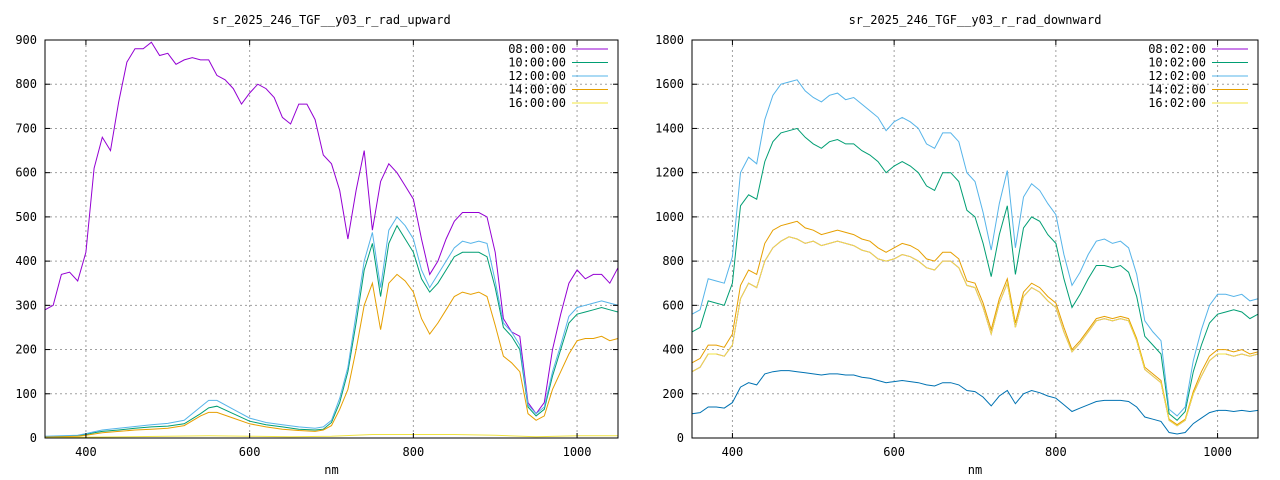 The image size is (1280, 480). What do you see at coordinates (26, 217) in the screenshot?
I see `y-tick-label: 500` at bounding box center [26, 217].